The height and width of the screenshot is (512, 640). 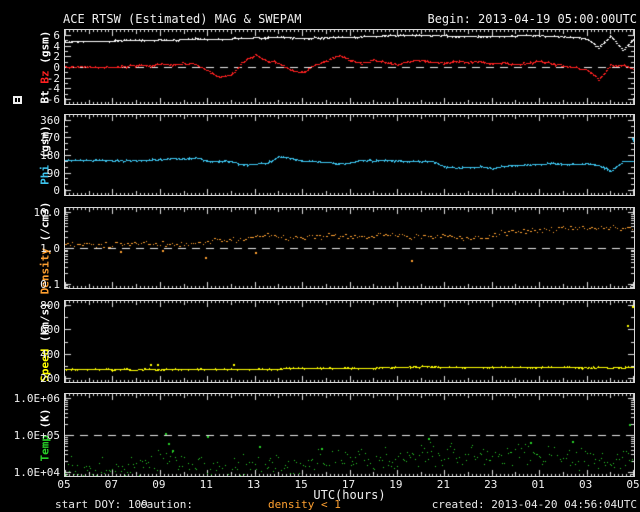 What do you see at coordinates (348, 484) in the screenshot?
I see `x-tick-label: 17` at bounding box center [348, 484].